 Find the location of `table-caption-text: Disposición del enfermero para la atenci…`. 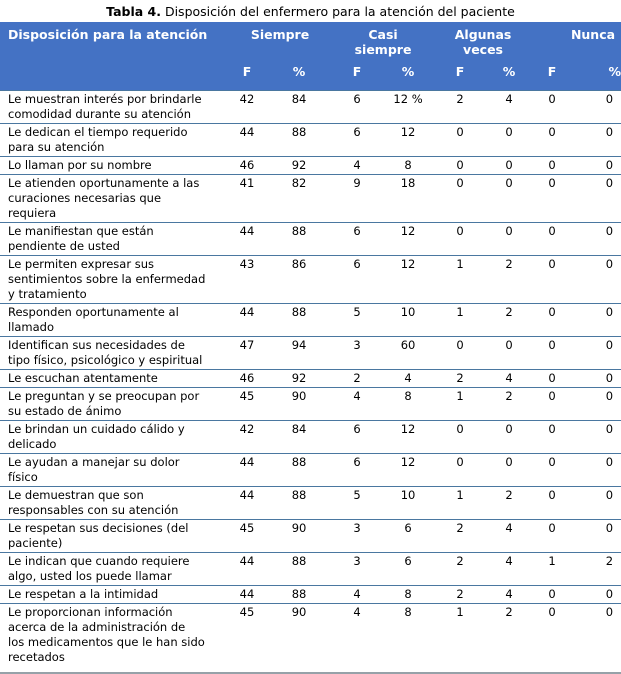

table-caption-text: Disposición del enfermero para la atenci… is located at coordinates (337, 11).